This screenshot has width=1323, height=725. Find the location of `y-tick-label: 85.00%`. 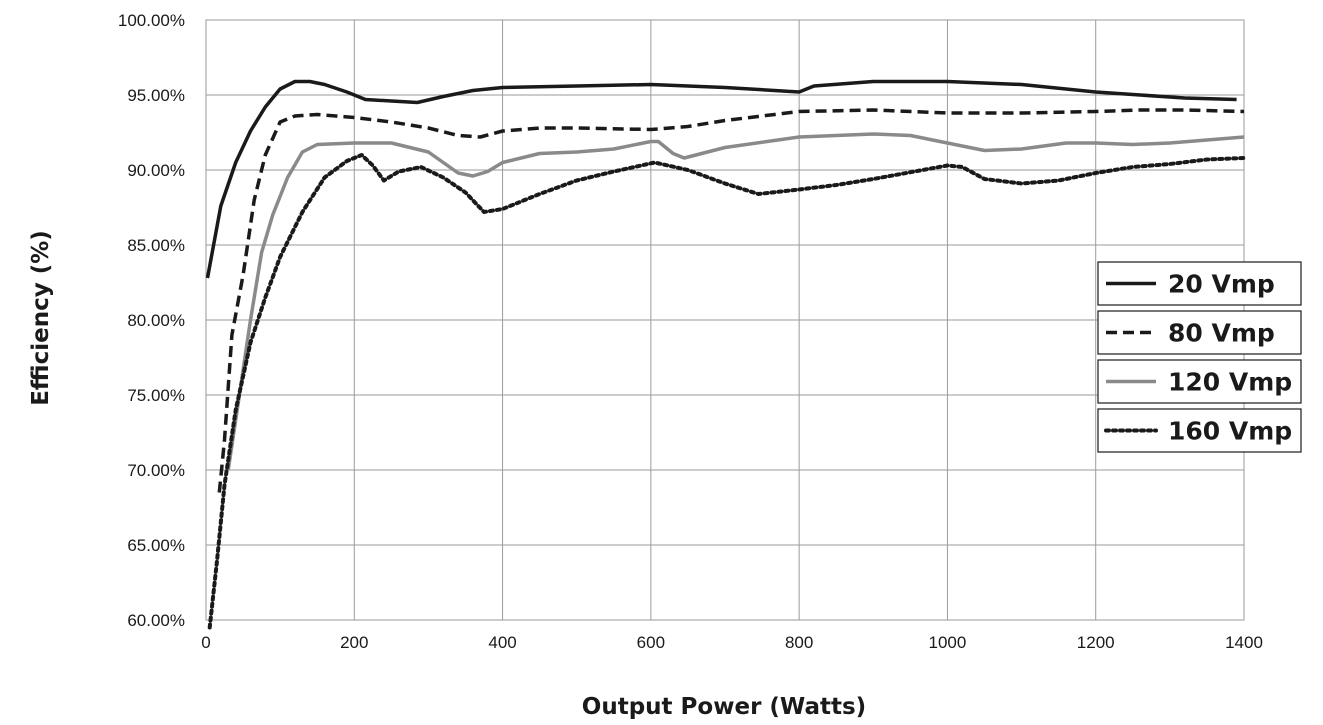

y-tick-label: 85.00% is located at coordinates (156, 245).